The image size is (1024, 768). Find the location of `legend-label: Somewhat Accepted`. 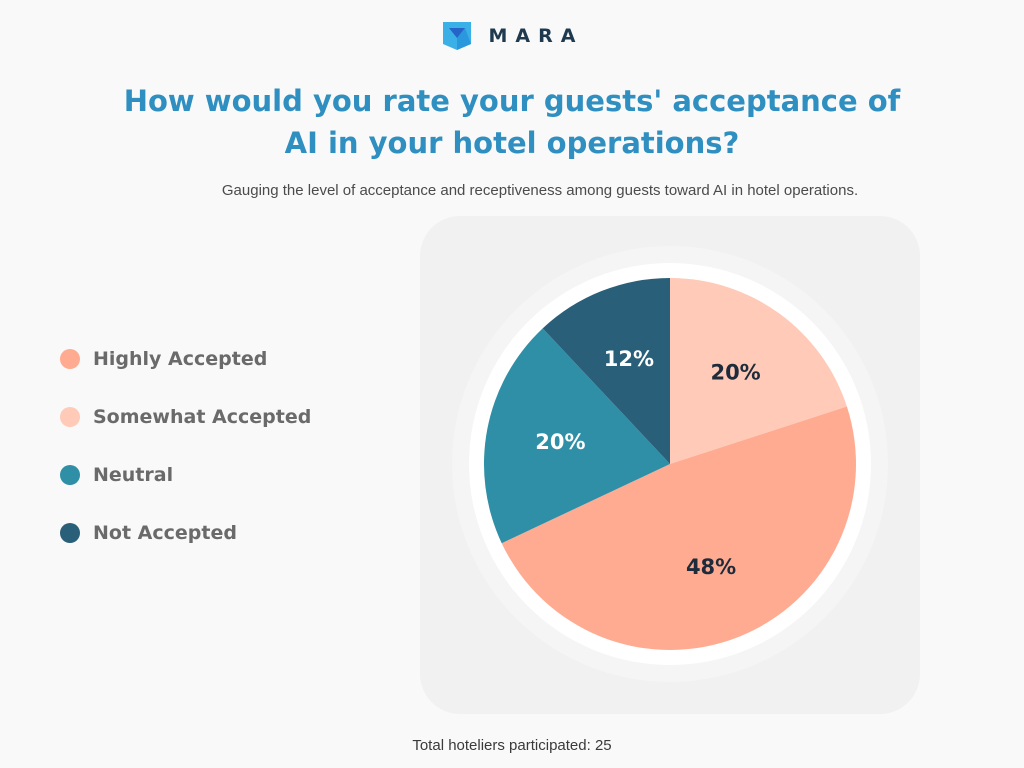

legend-label: Somewhat Accepted is located at coordinates (202, 417).